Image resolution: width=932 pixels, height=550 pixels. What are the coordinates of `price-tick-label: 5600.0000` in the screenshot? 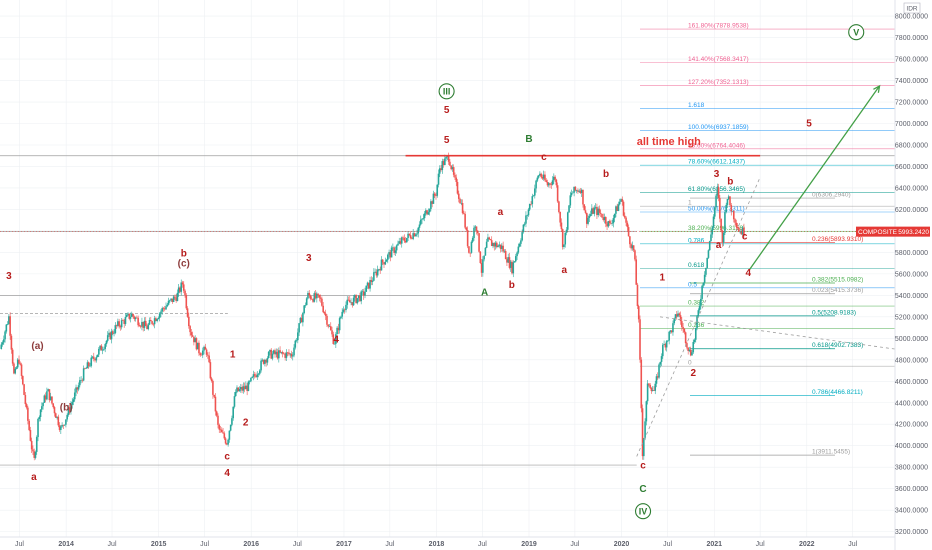 It's located at (911, 274).